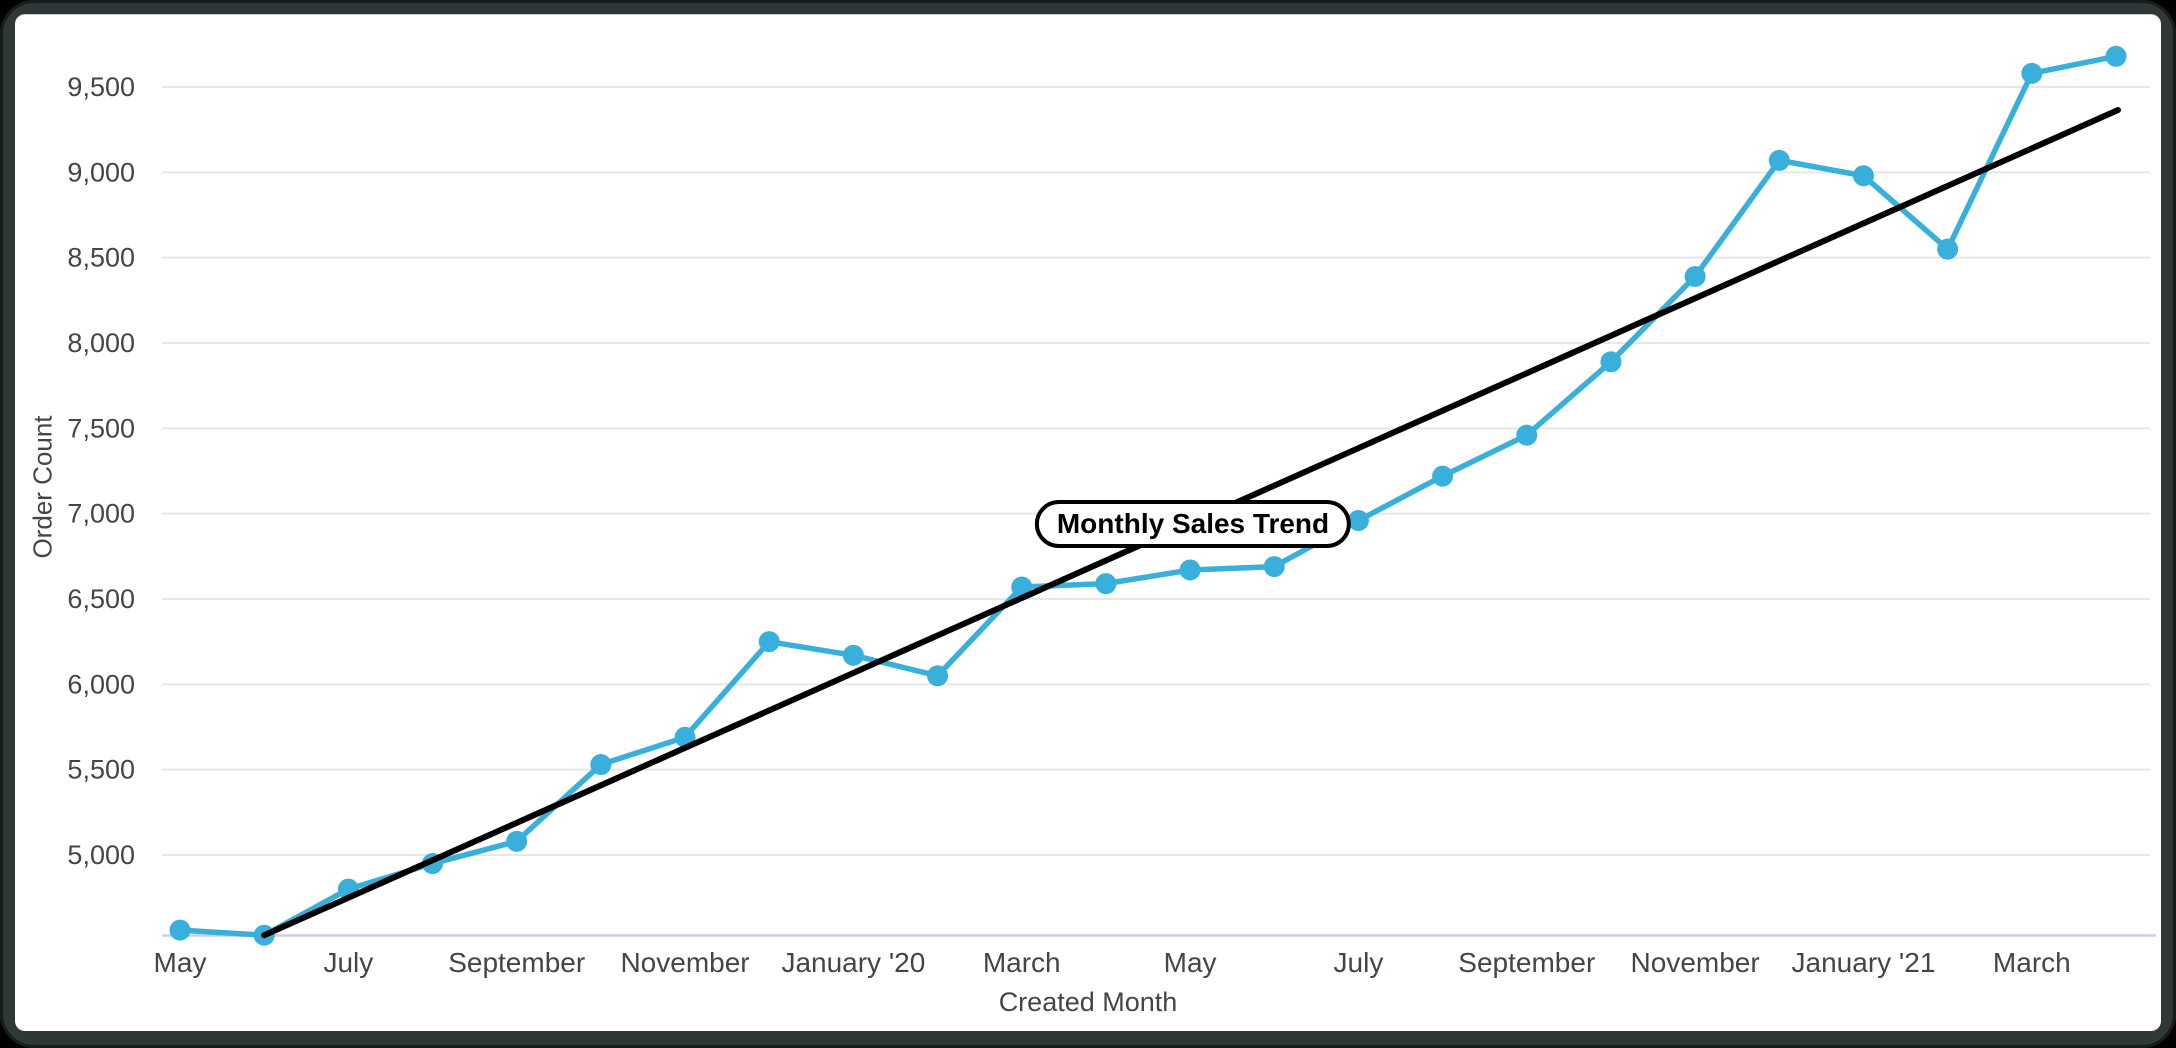  Describe the element at coordinates (1358, 520) in the screenshot. I see `data-point-jul-2020` at that location.